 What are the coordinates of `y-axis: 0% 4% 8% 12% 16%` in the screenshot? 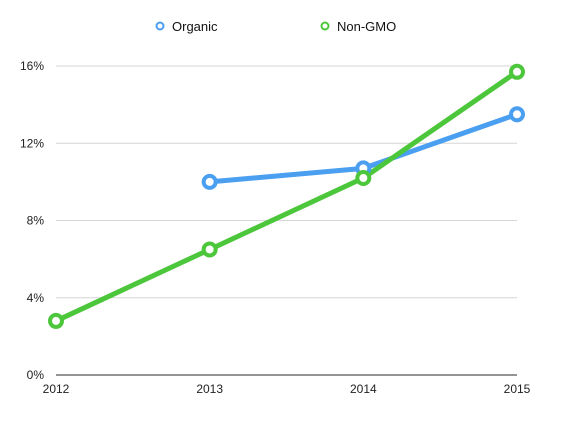 It's located at (32, 220).